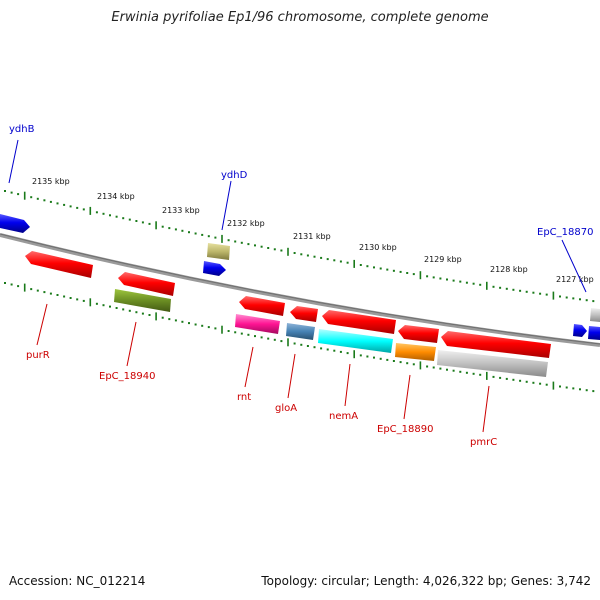 The image size is (600, 600). What do you see at coordinates (249, 367) in the screenshot?
I see `leader-rnt` at bounding box center [249, 367].